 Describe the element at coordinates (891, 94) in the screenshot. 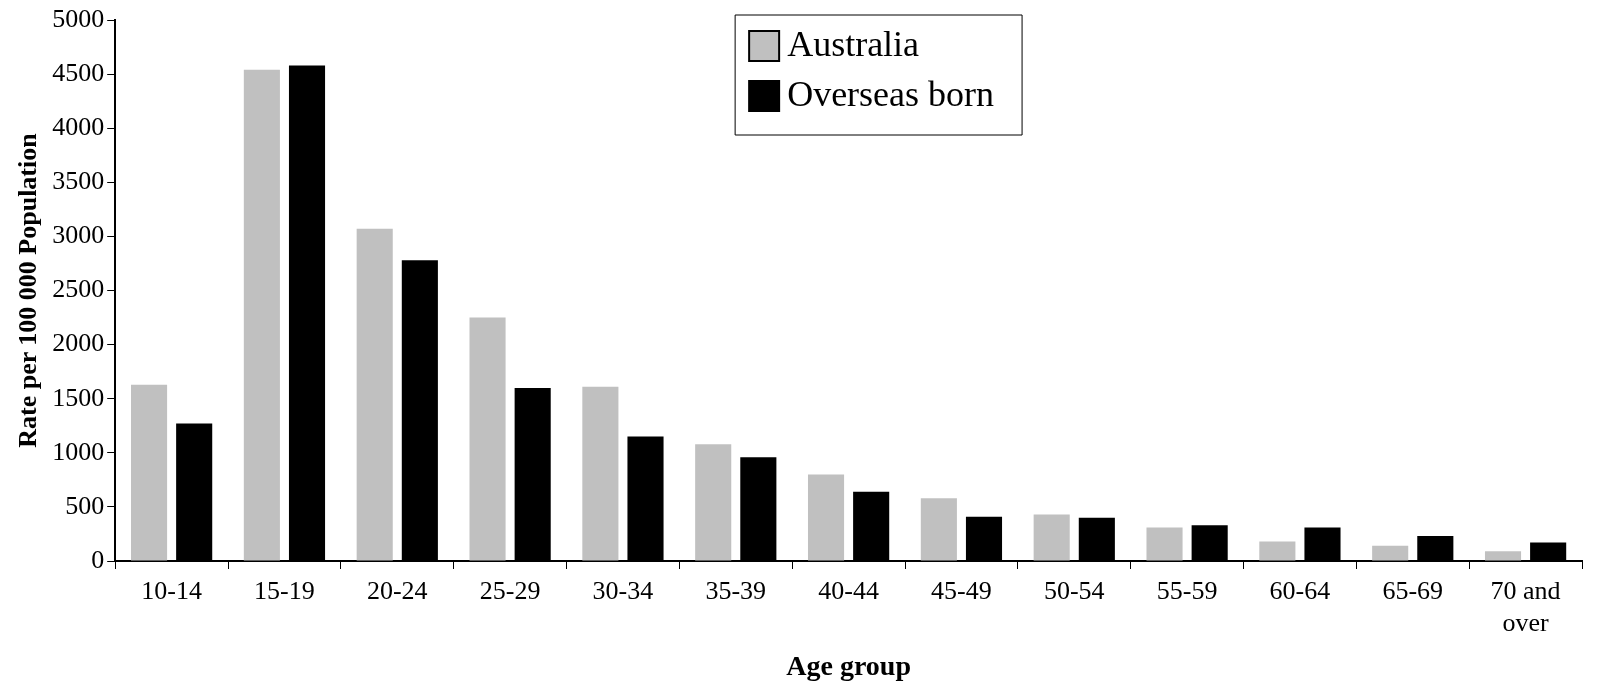

I see `legend-label: Overseas born` at that location.